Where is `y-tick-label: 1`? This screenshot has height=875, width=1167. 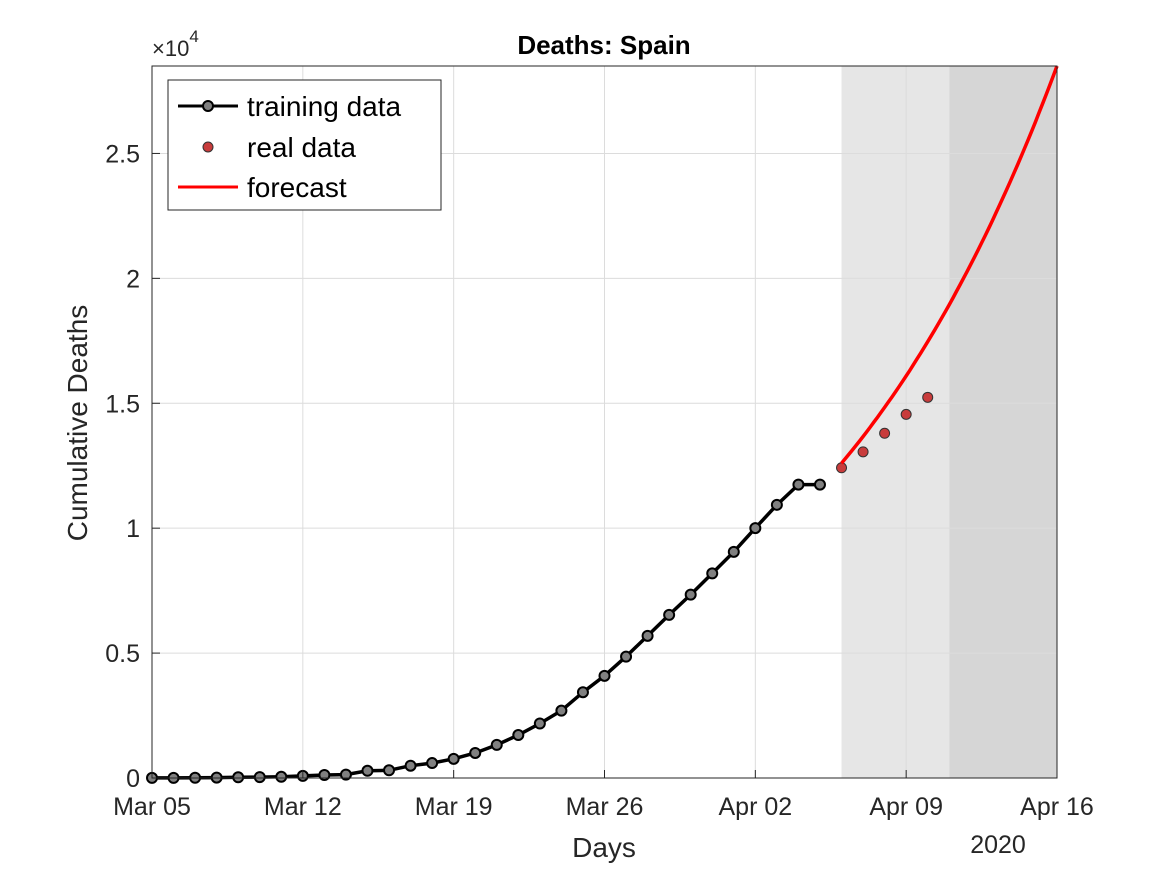
y-tick-label: 1 is located at coordinates (133, 529).